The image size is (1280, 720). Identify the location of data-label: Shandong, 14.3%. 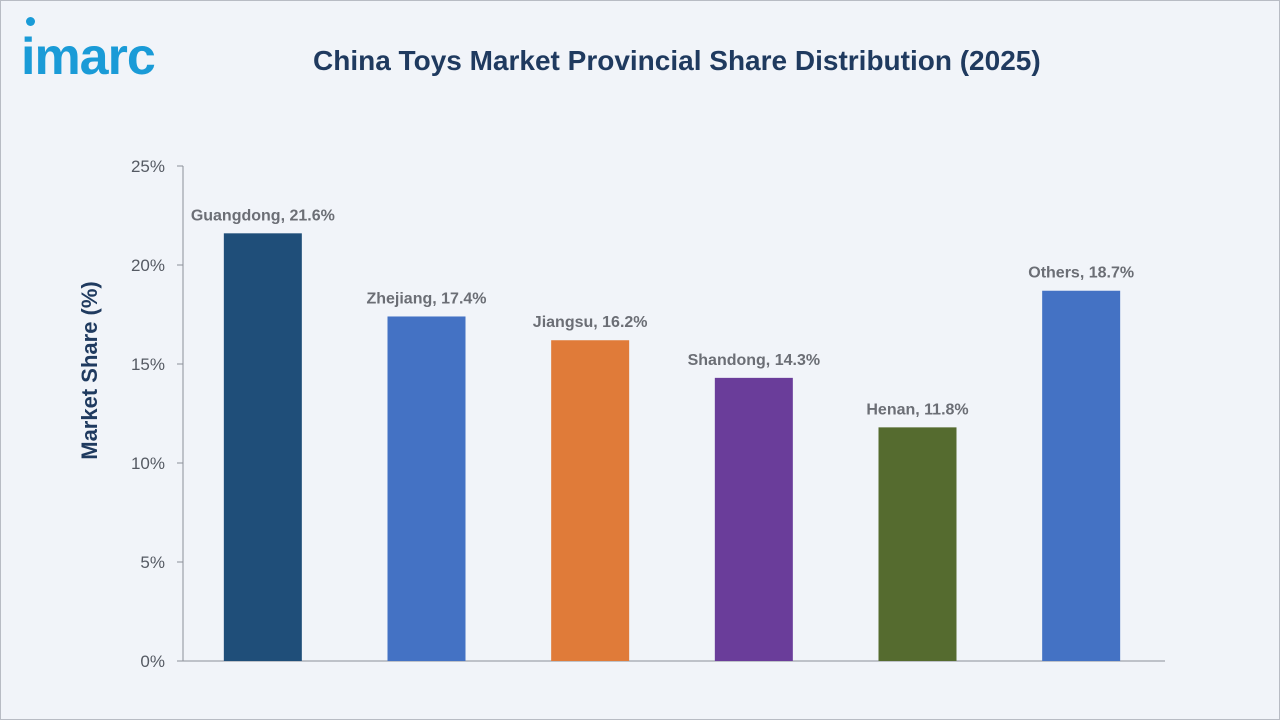
(754, 360).